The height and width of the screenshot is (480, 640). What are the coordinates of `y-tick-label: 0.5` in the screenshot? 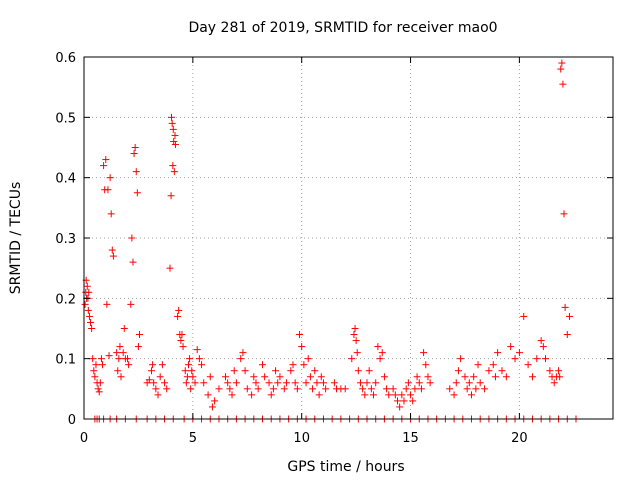 It's located at (65, 118).